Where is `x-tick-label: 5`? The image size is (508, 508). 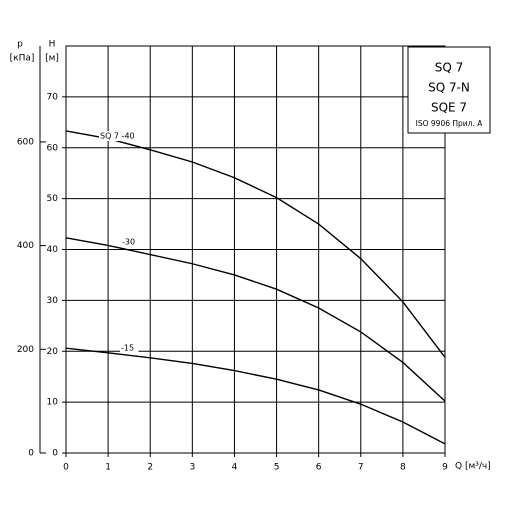
x-tick-label: 5 is located at coordinates (277, 468).